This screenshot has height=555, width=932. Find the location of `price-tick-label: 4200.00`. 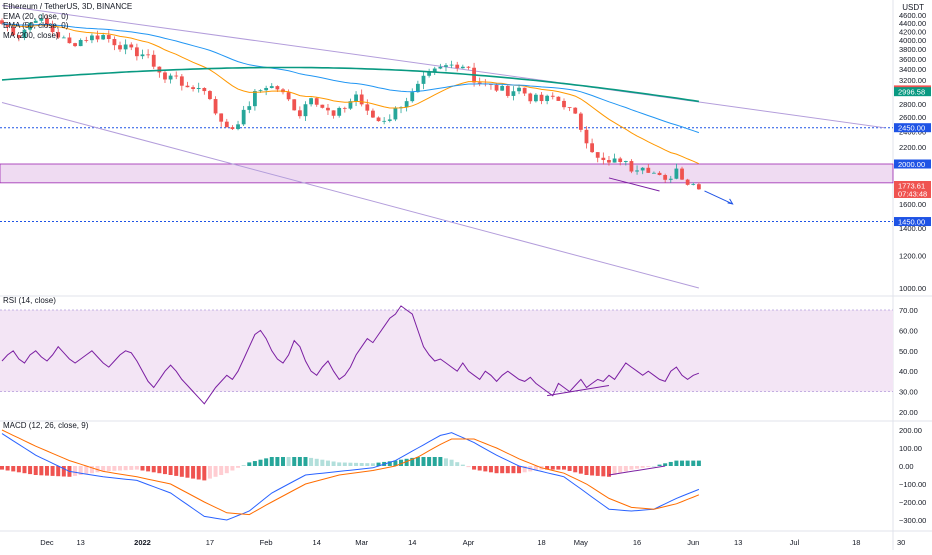

price-tick-label: 4200.00 is located at coordinates (912, 31).